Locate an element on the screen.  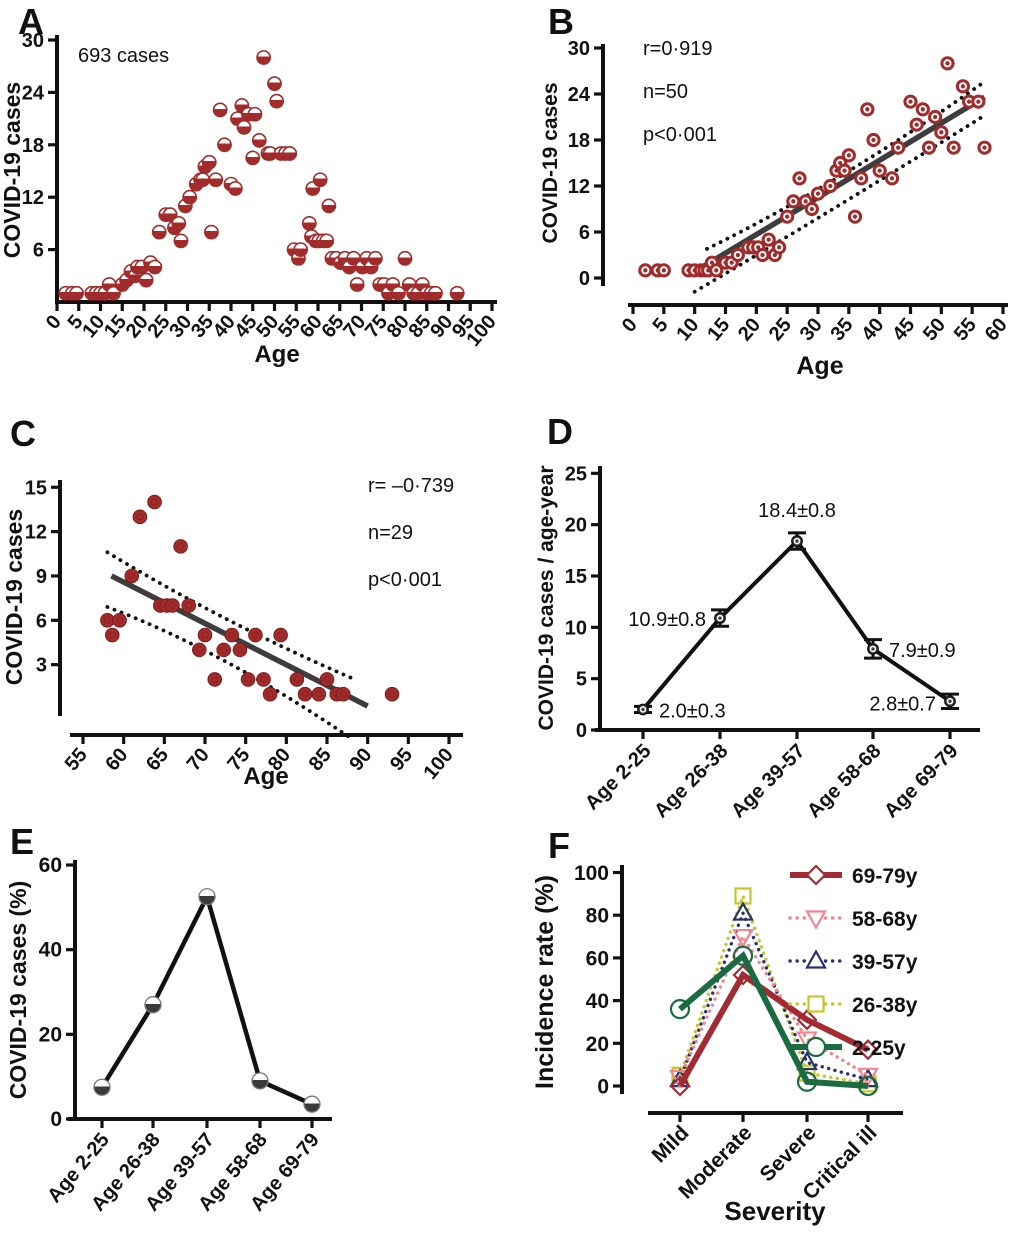
stat-annotation: n=50 is located at coordinates (665, 92).